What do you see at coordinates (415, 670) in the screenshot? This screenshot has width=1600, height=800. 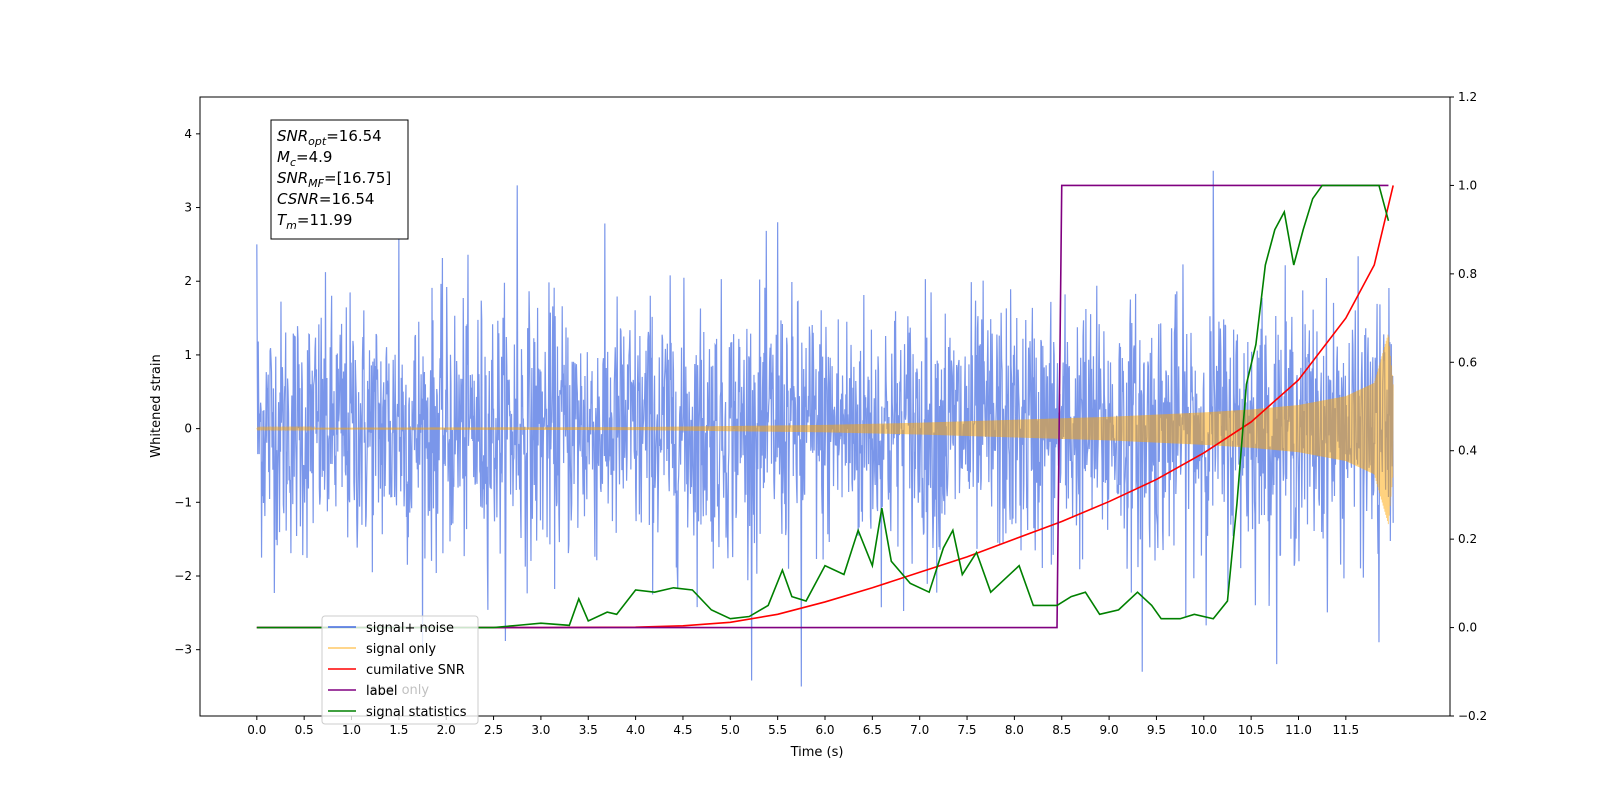 I see `legend-label: cumilative SNR` at bounding box center [415, 670].